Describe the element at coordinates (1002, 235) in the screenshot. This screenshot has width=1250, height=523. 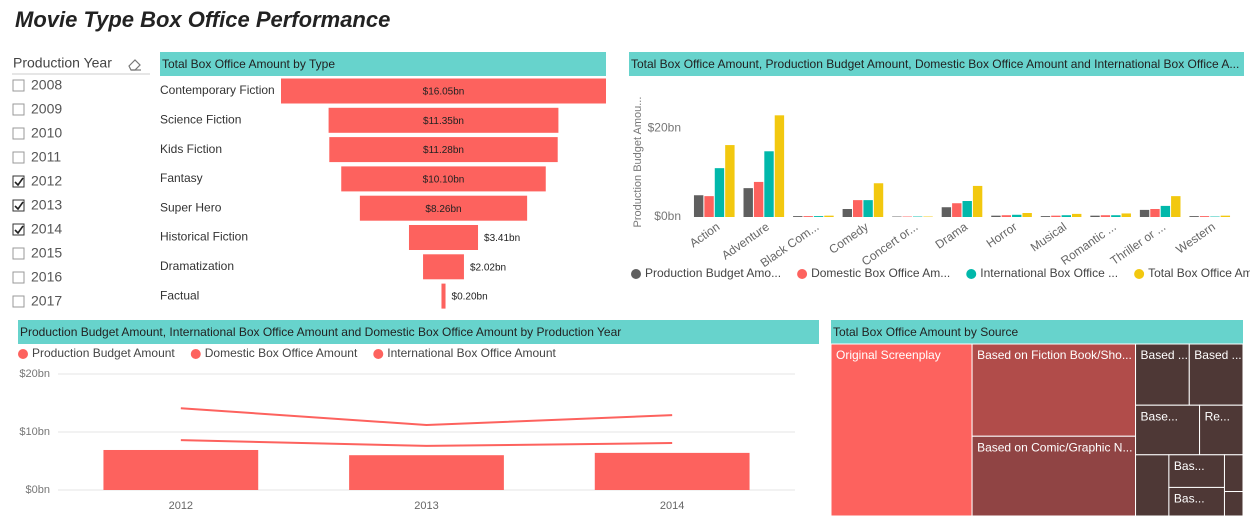
I see `x-tick-label: Horror` at that location.